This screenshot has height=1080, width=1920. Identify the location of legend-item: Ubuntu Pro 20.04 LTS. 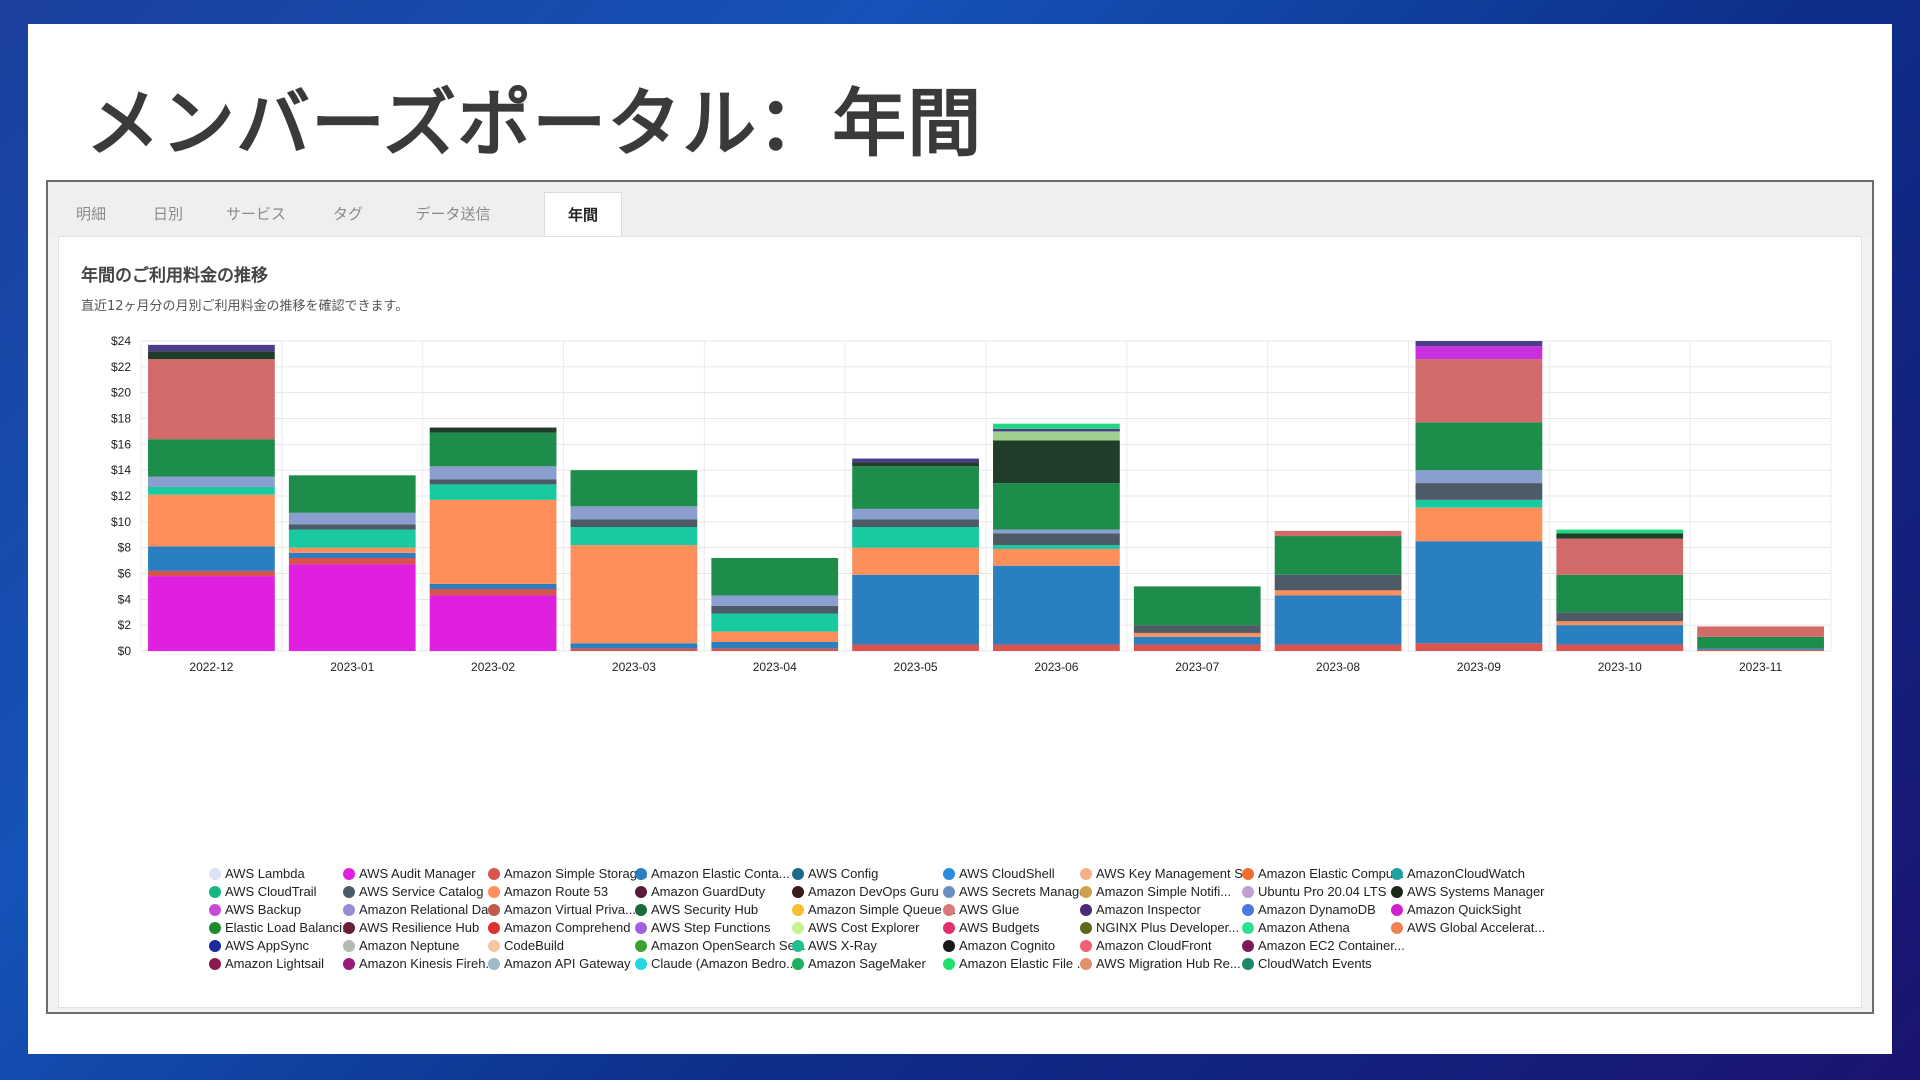
(1314, 892).